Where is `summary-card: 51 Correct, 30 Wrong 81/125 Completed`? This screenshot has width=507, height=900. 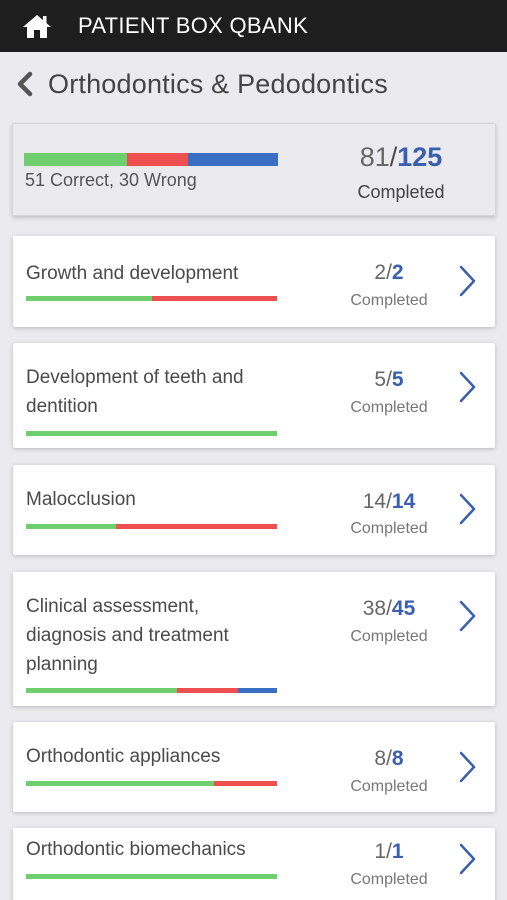 summary-card: 51 Correct, 30 Wrong 81/125 Completed is located at coordinates (254, 169).